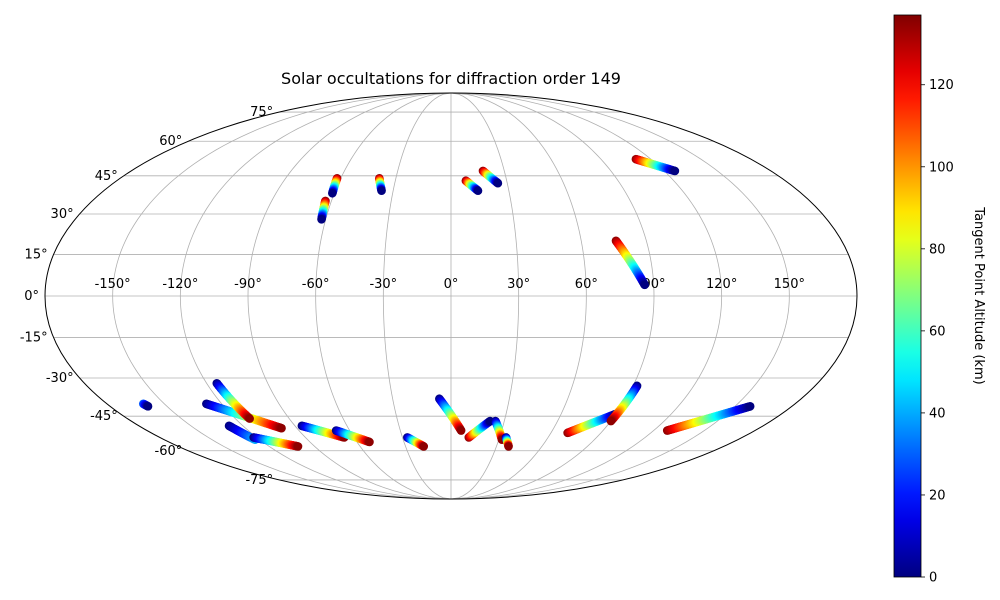 This screenshot has width=1000, height=600. Describe the element at coordinates (261, 112) in the screenshot. I see `y-tick-label: 75°` at that location.